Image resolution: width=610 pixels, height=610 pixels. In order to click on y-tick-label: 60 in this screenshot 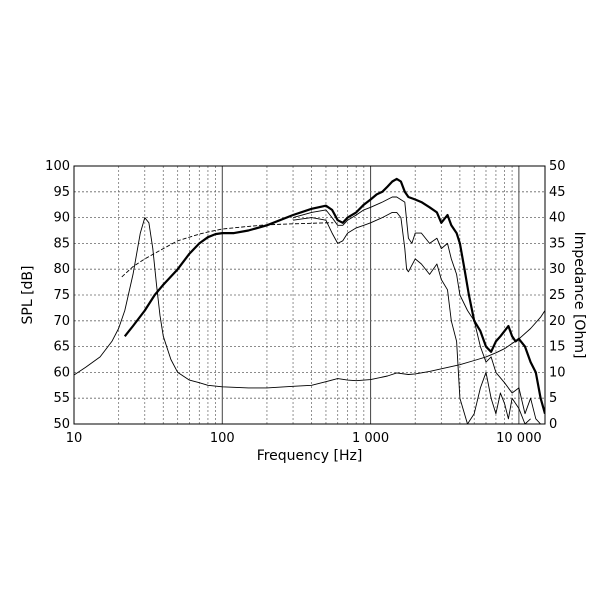, I will do `click(61, 372)`.